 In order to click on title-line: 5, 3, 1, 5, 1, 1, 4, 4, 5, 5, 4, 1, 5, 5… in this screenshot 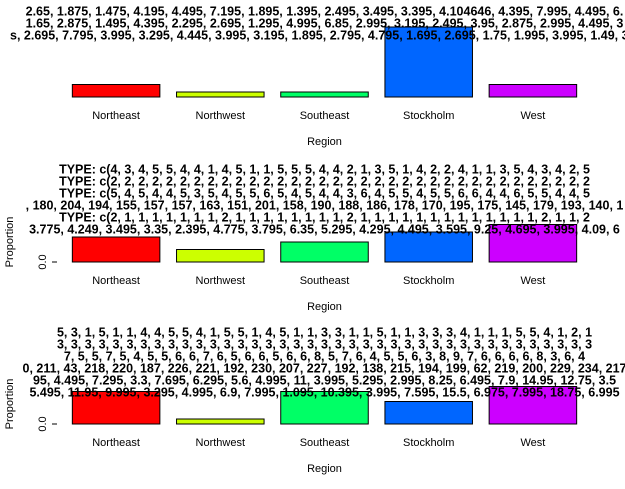, I will do `click(324, 332)`.